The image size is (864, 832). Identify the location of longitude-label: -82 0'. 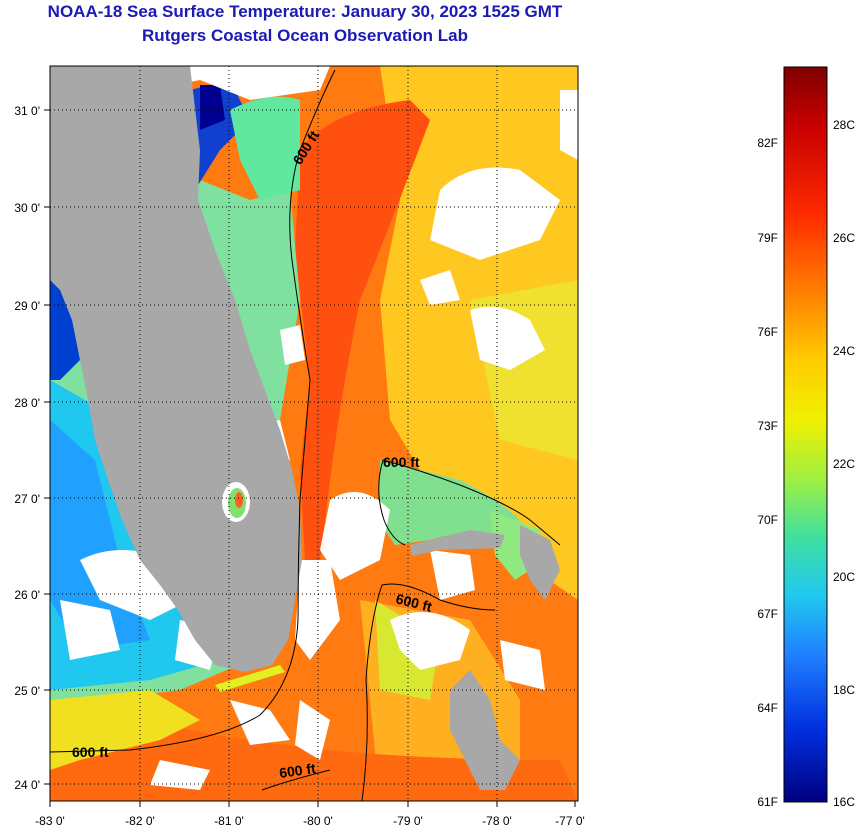
(140, 821).